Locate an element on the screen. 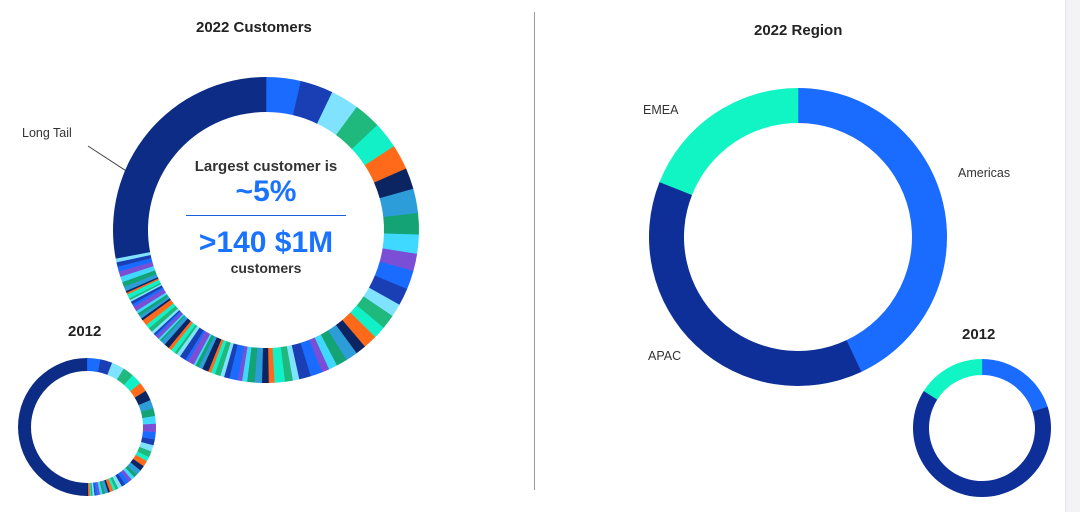 The height and width of the screenshot is (512, 1080). customers-2012-title: 2012 is located at coordinates (85, 331).